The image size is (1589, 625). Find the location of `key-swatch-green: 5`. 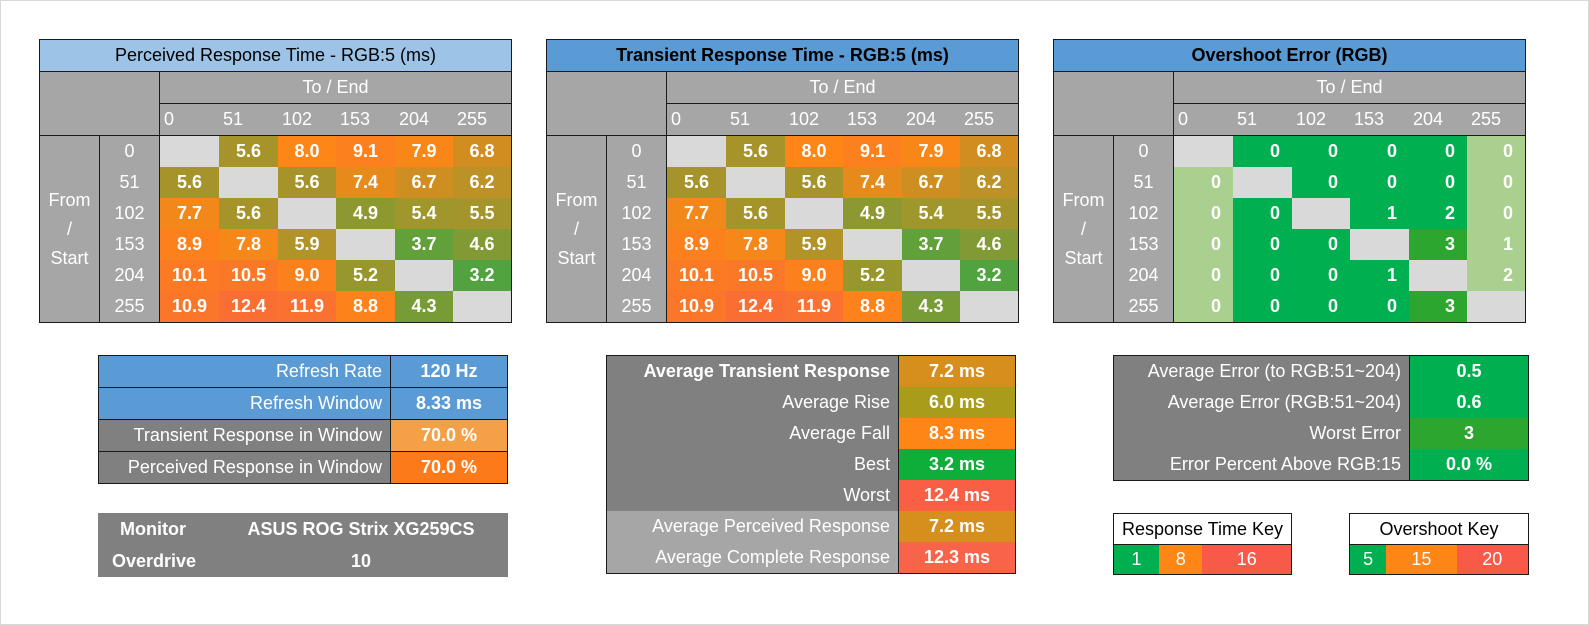

key-swatch-green: 5 is located at coordinates (1368, 559).